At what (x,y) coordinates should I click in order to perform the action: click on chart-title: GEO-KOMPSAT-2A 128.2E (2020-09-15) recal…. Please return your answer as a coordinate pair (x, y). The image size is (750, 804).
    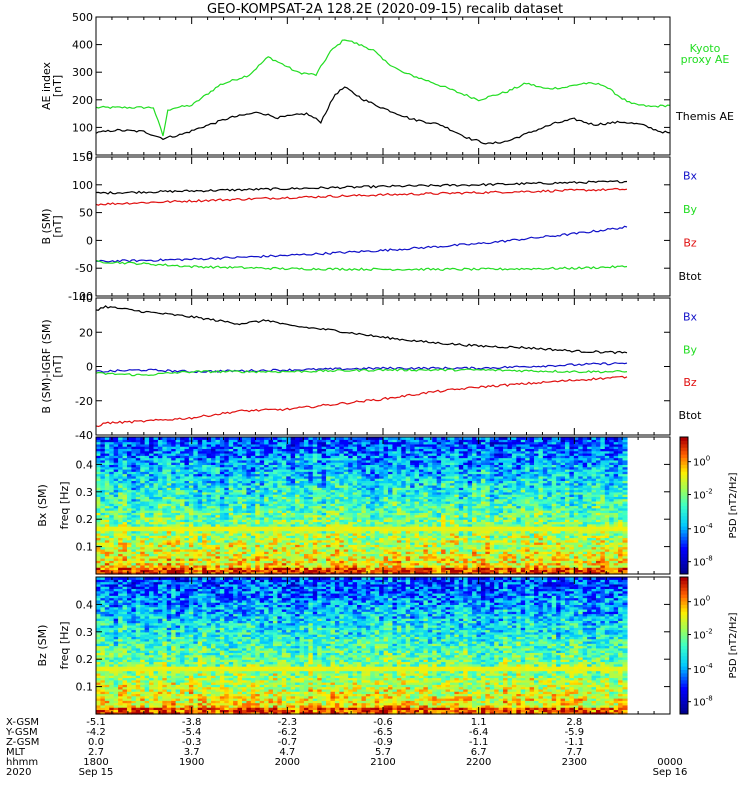
    Looking at the image, I should click on (385, 9).